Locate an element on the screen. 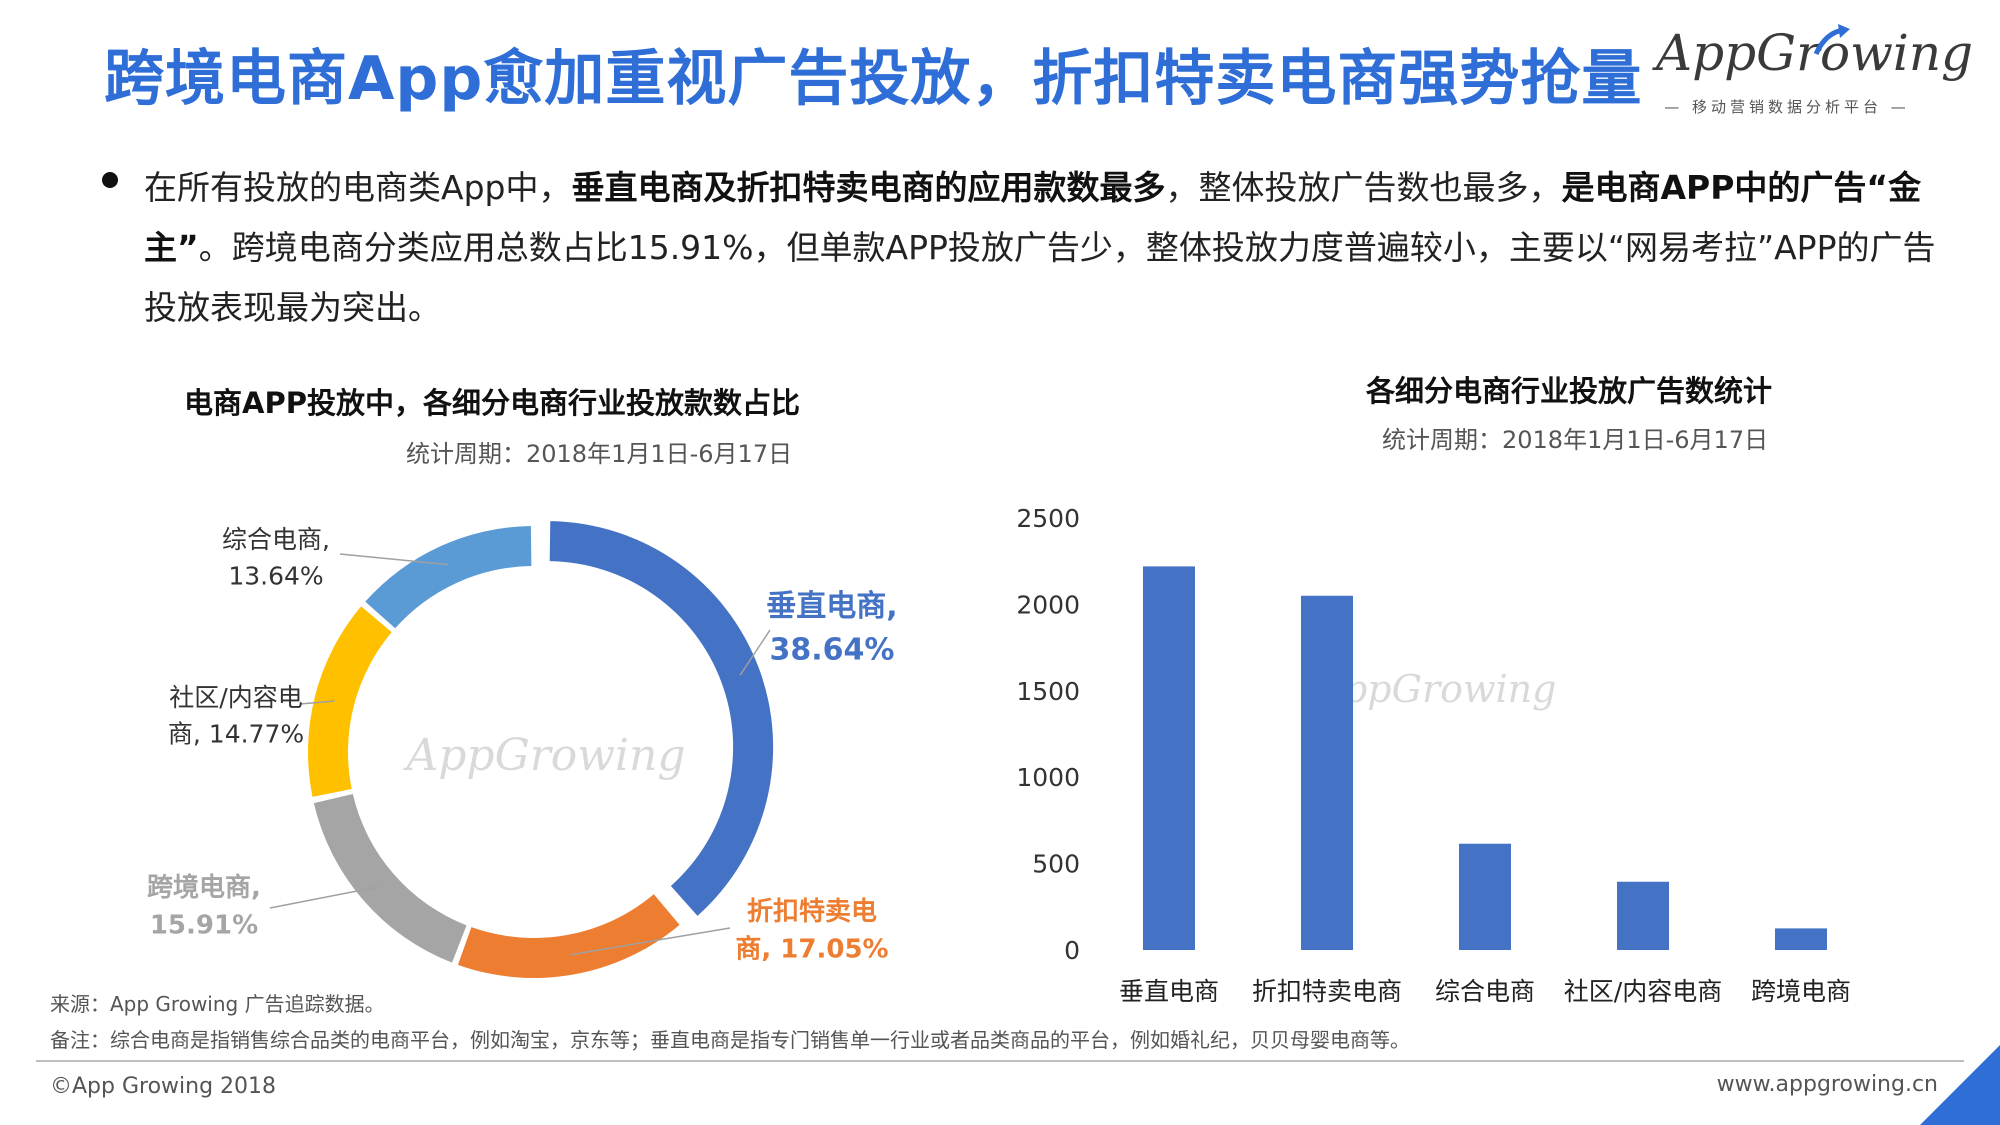  donut-watermark: AppGrowing is located at coordinates (543, 755).